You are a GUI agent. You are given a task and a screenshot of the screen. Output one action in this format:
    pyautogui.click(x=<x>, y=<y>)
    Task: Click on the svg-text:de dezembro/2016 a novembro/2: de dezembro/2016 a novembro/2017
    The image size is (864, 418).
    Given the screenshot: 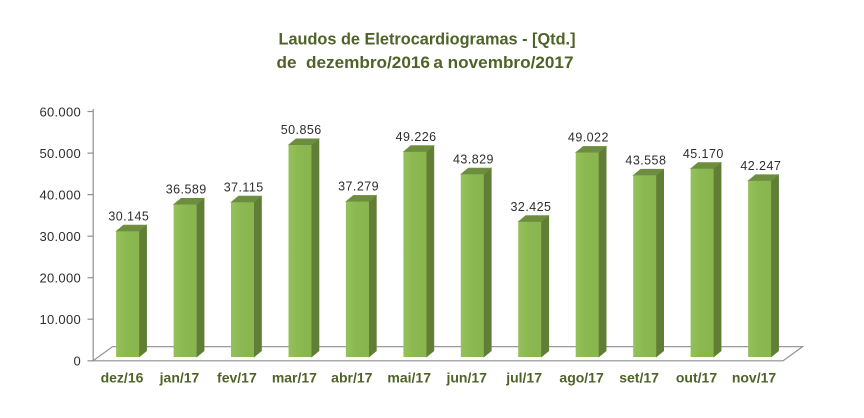 What is the action you would take?
    pyautogui.click(x=425, y=63)
    